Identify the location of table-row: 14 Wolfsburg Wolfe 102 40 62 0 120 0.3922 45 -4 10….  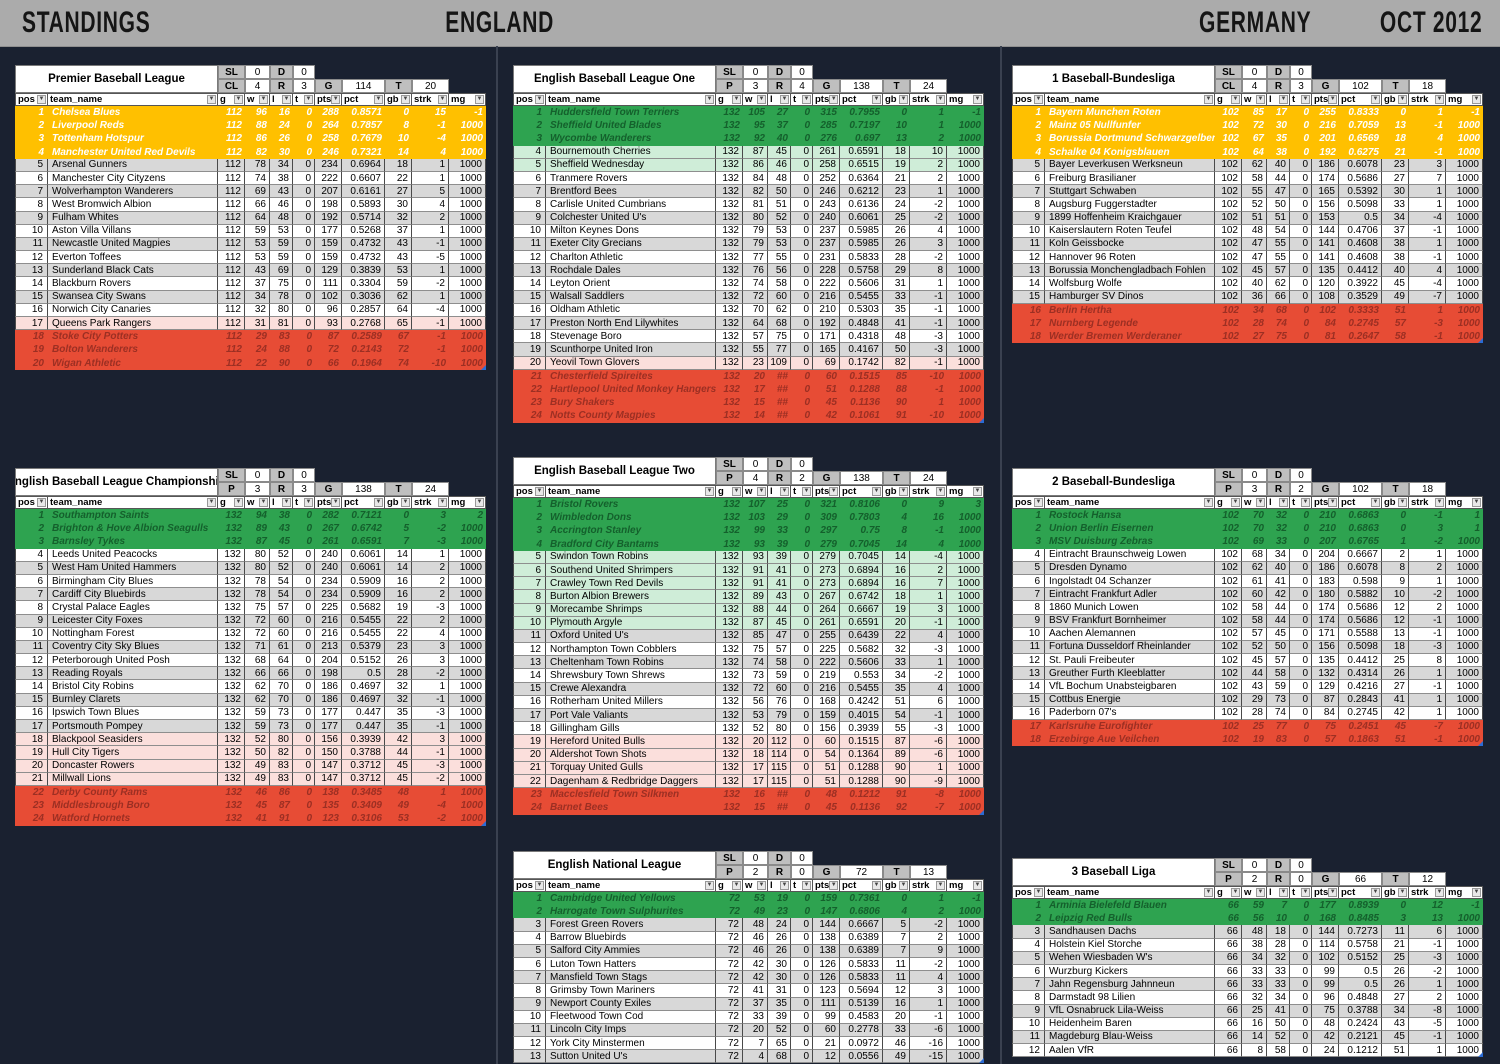
(1247, 284).